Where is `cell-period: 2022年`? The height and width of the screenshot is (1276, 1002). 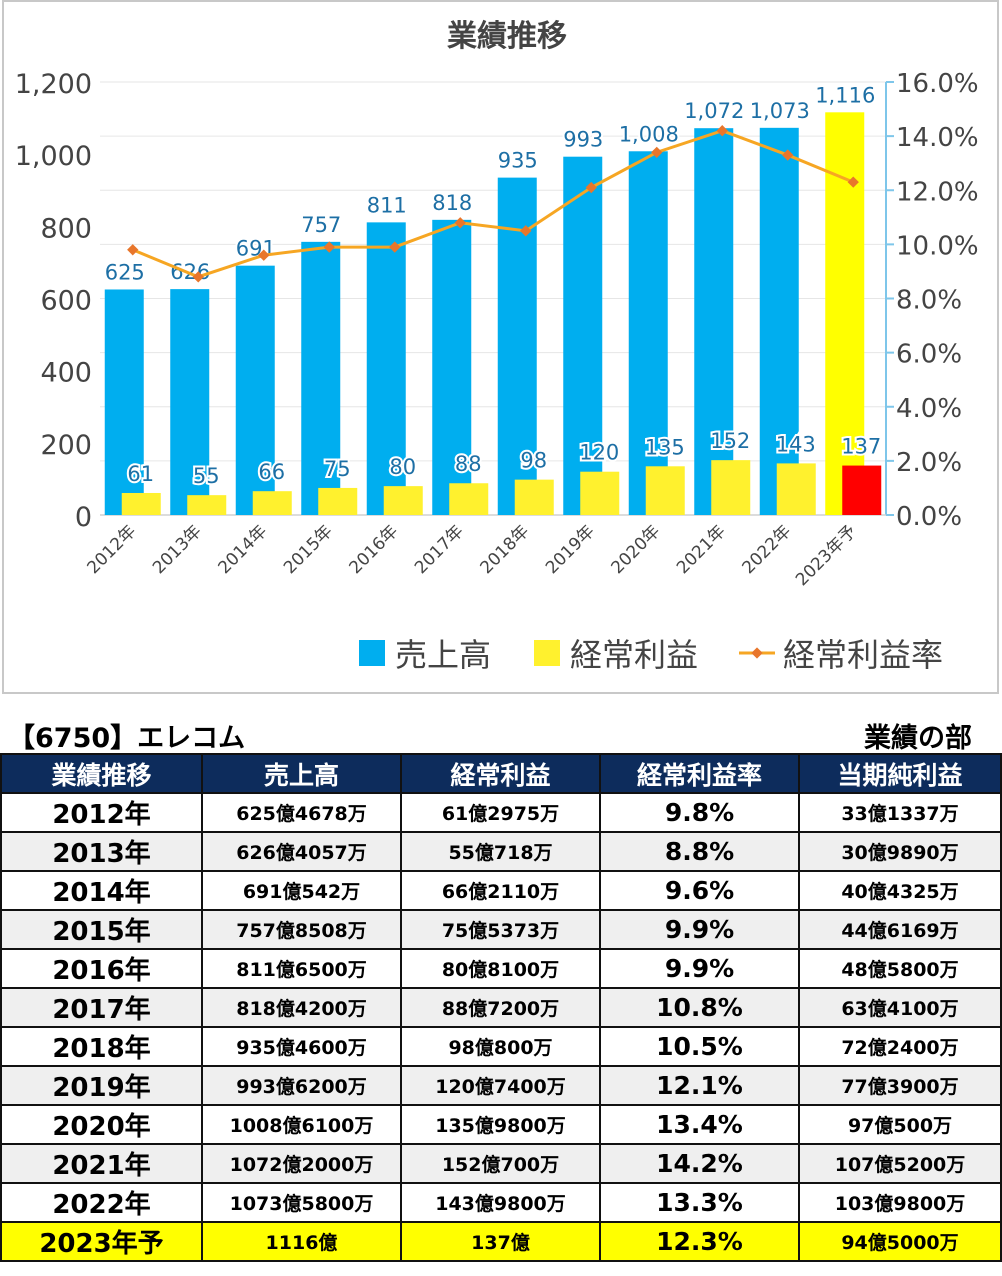
cell-period: 2022年 is located at coordinates (101, 1202).